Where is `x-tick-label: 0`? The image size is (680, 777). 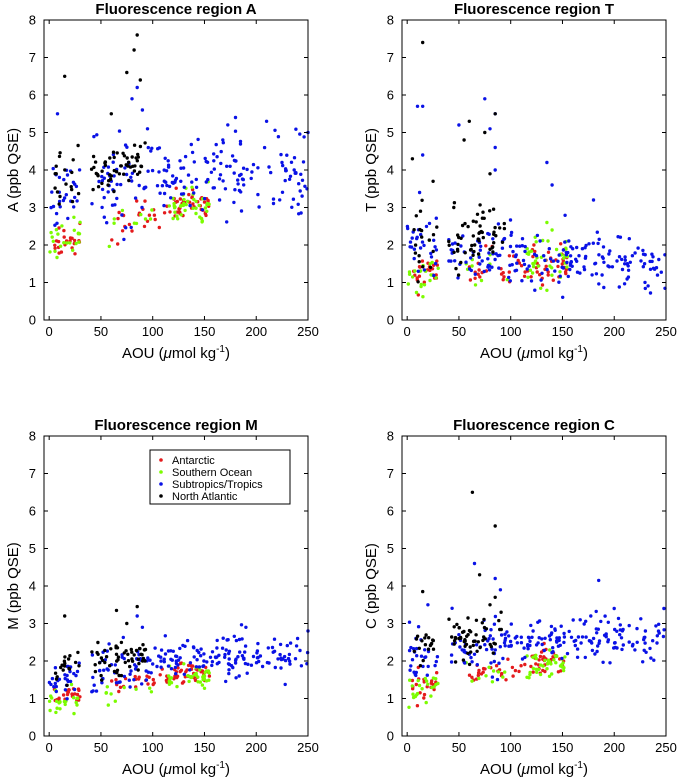
x-tick-label: 0 is located at coordinates (49, 331).